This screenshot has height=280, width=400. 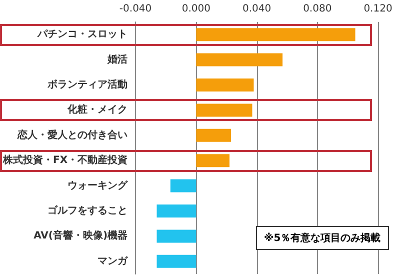 I want to click on x-tick-label: 0.080, so click(x=317, y=9).